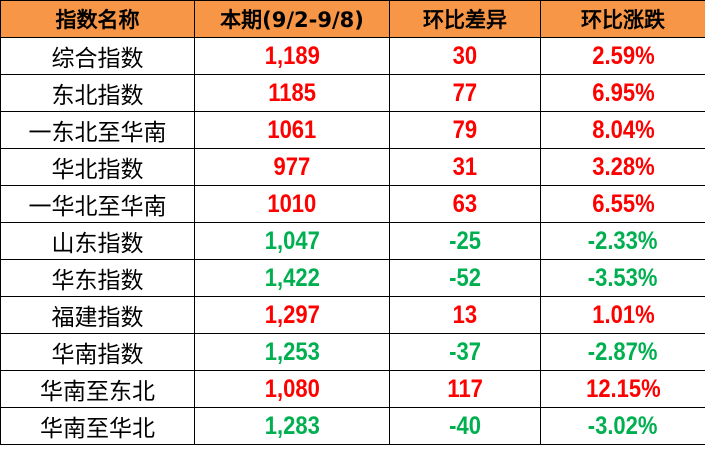 The image size is (705, 457). I want to click on table-row: 一东北至华南 1061 79 8.04%, so click(352, 130).